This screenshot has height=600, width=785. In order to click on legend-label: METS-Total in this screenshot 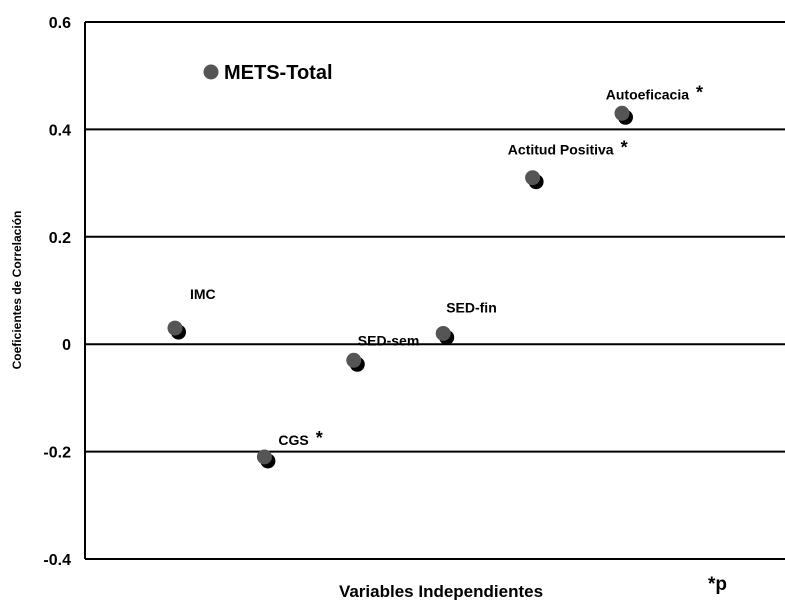, I will do `click(278, 73)`.